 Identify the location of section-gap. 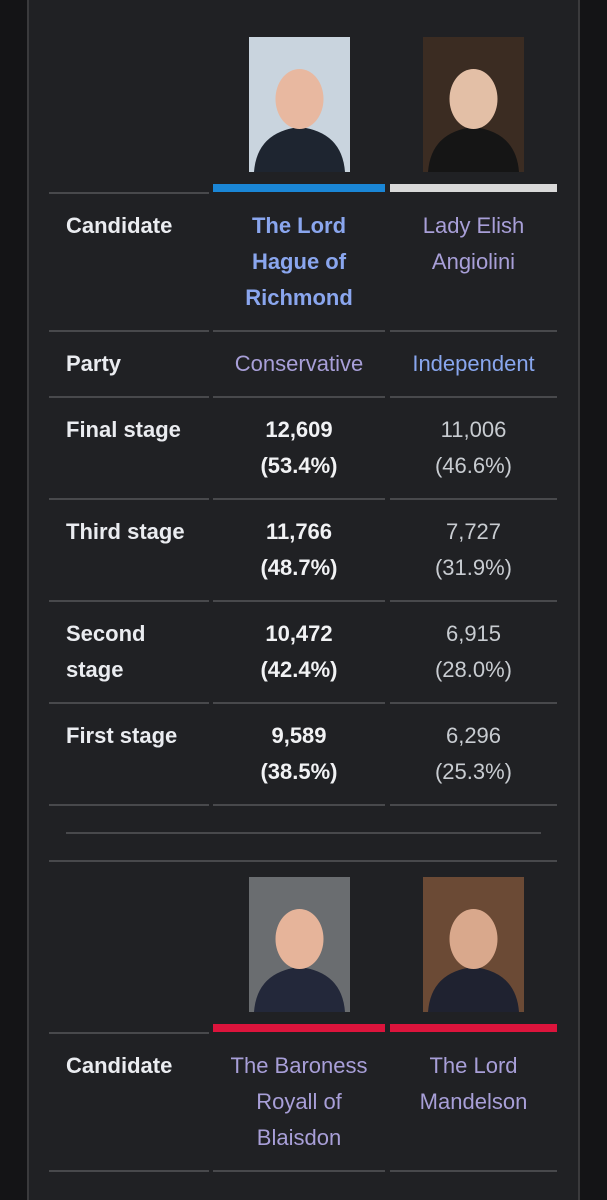
(303, 833).